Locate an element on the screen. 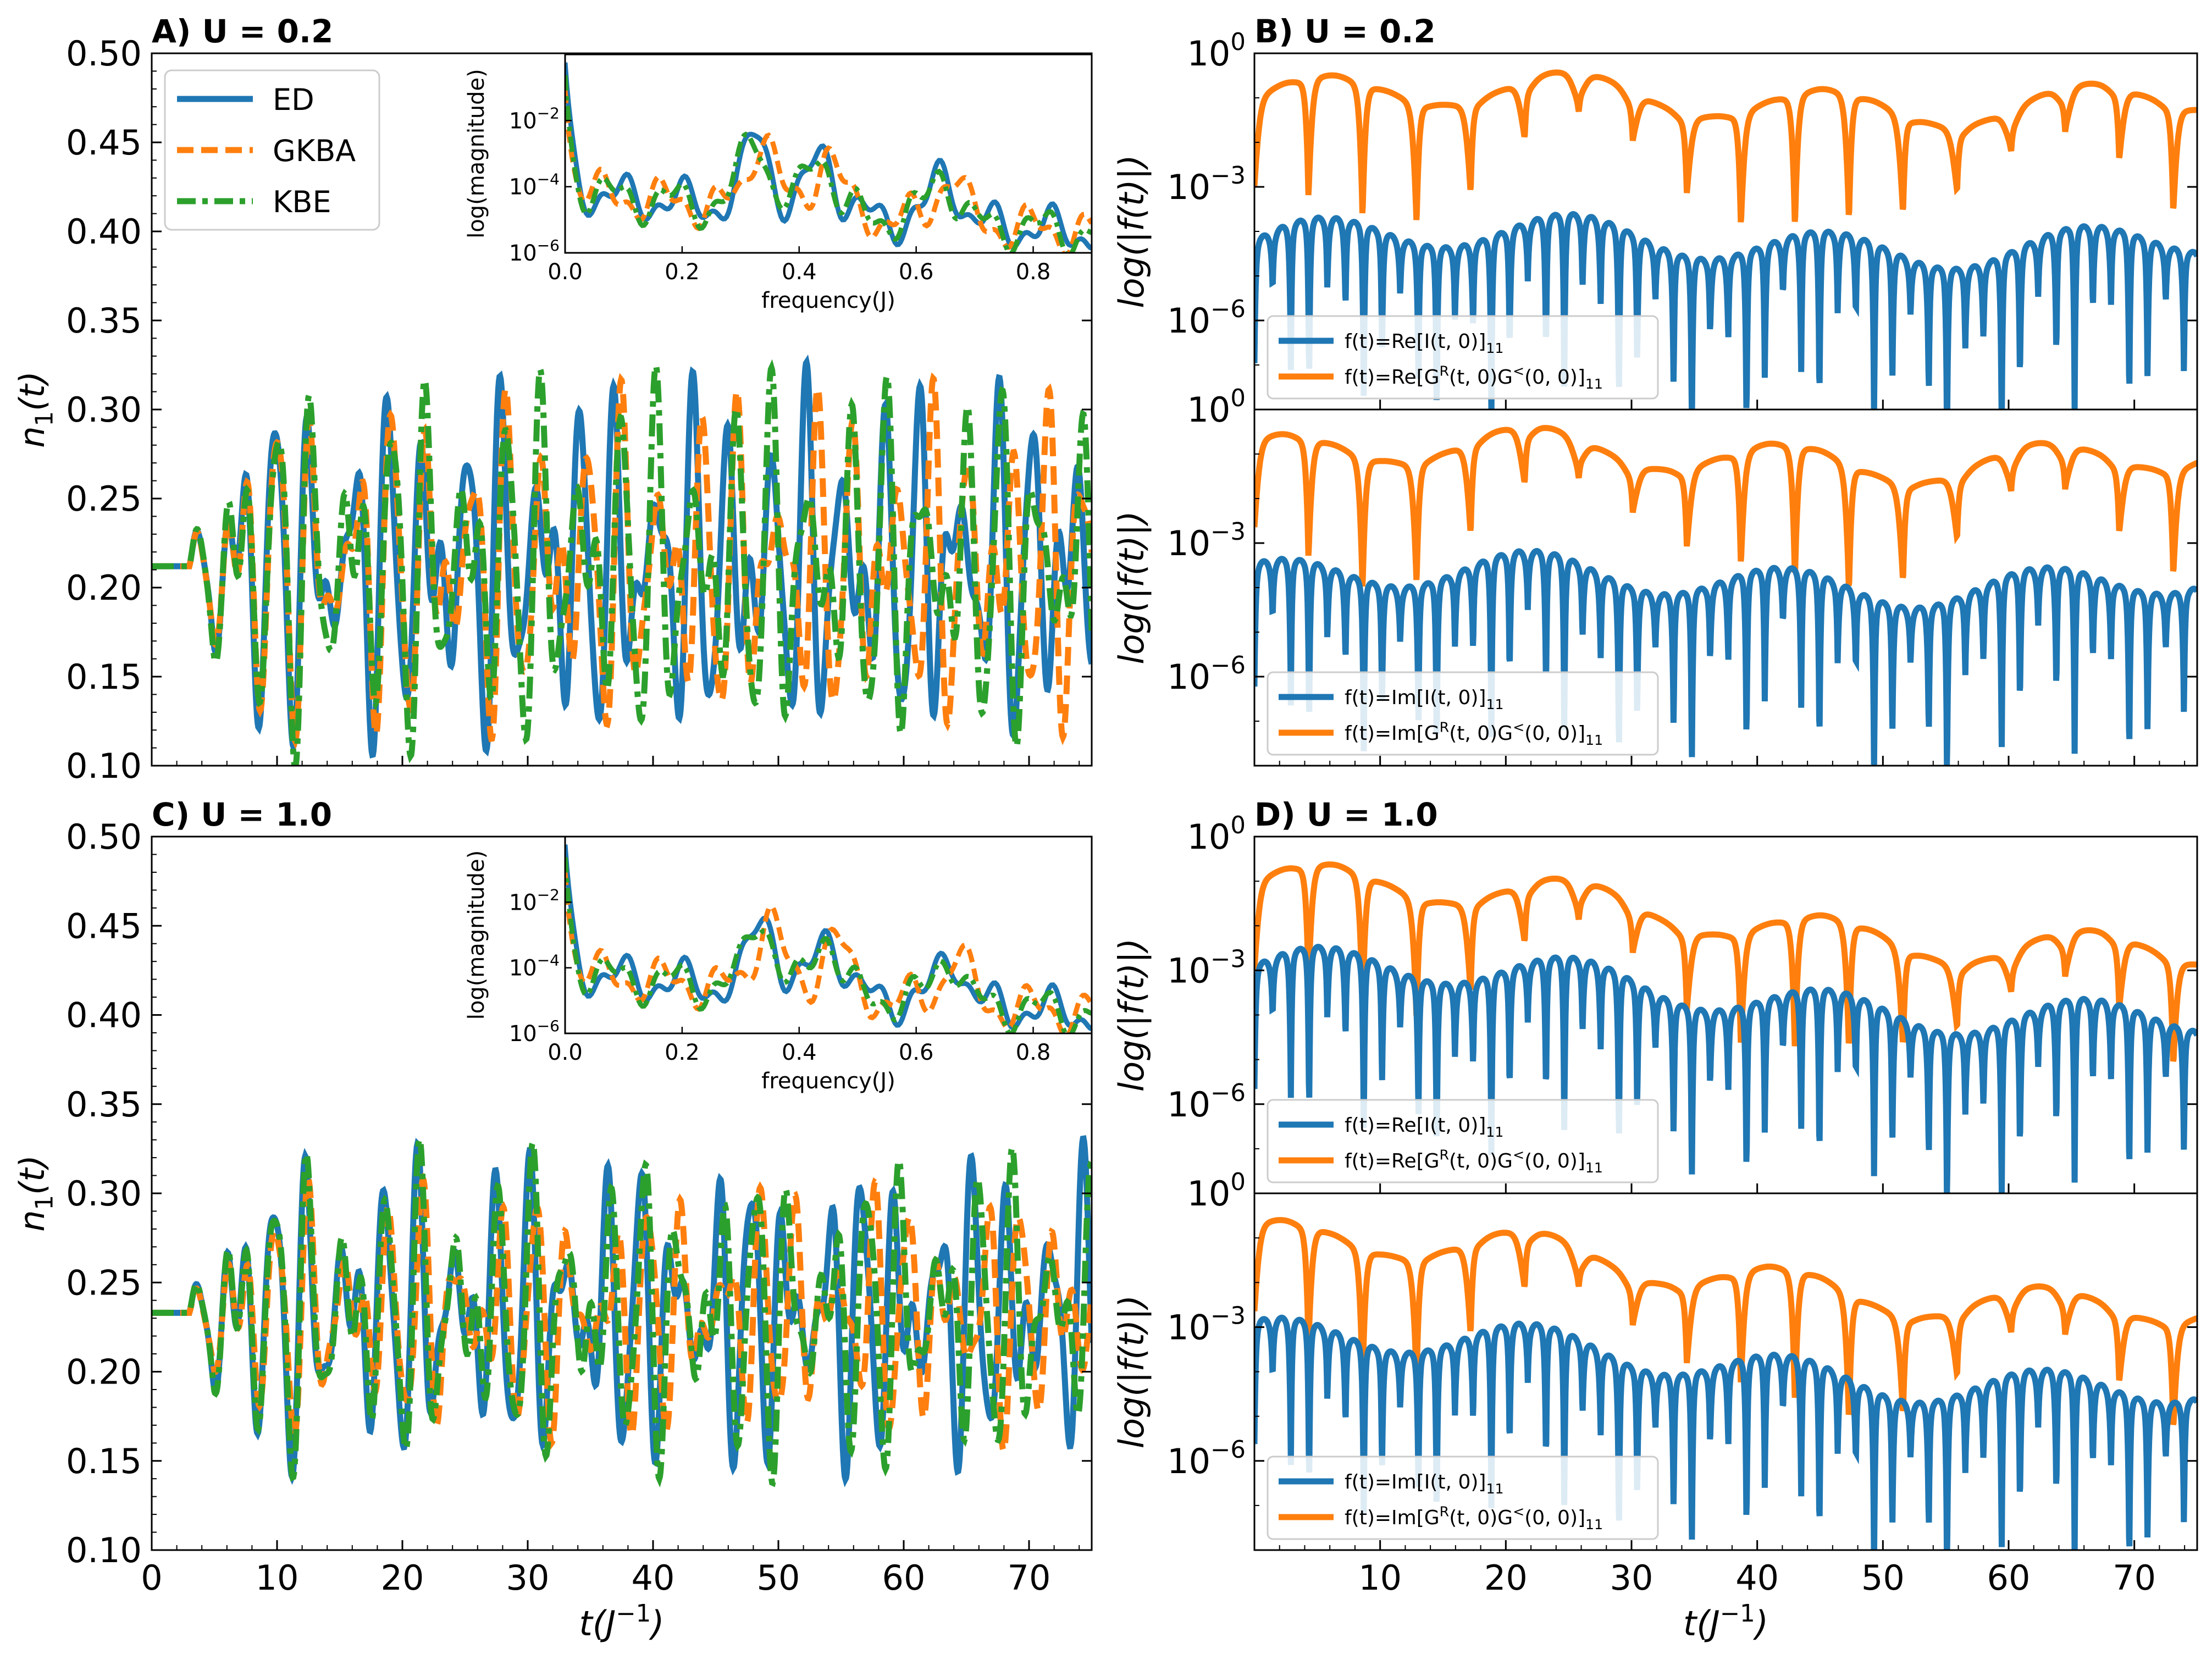  legend-label-ED: ED is located at coordinates (293, 100).